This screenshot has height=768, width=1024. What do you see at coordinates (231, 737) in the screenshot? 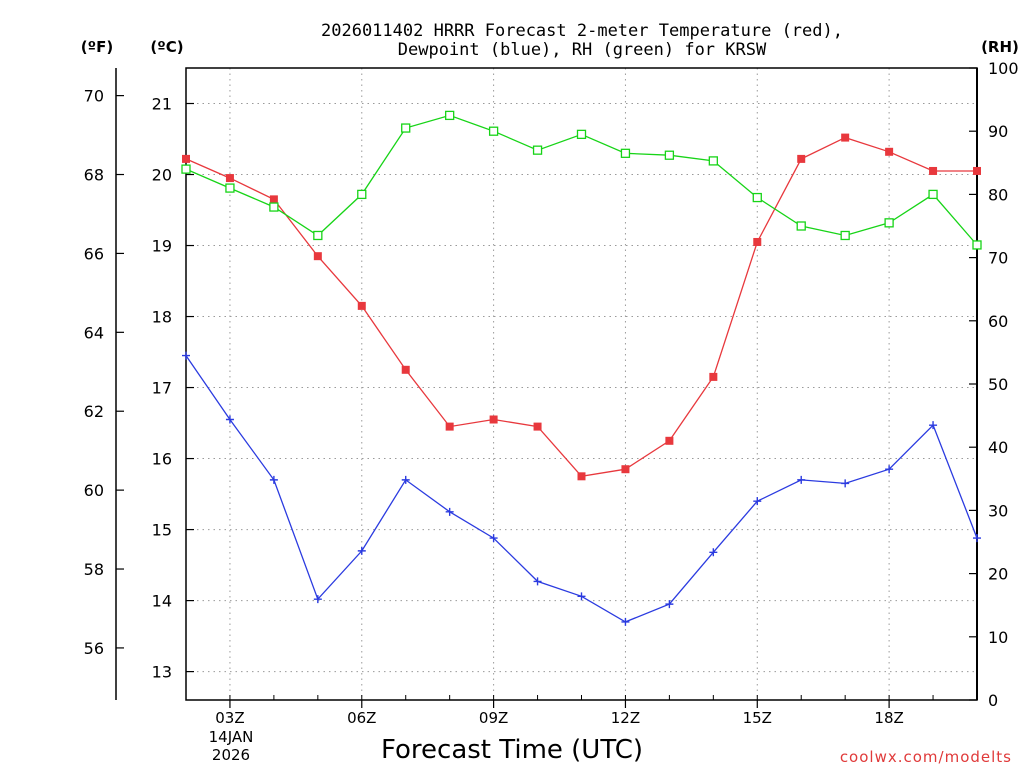
I see `date-label-day: 14JAN` at bounding box center [231, 737].